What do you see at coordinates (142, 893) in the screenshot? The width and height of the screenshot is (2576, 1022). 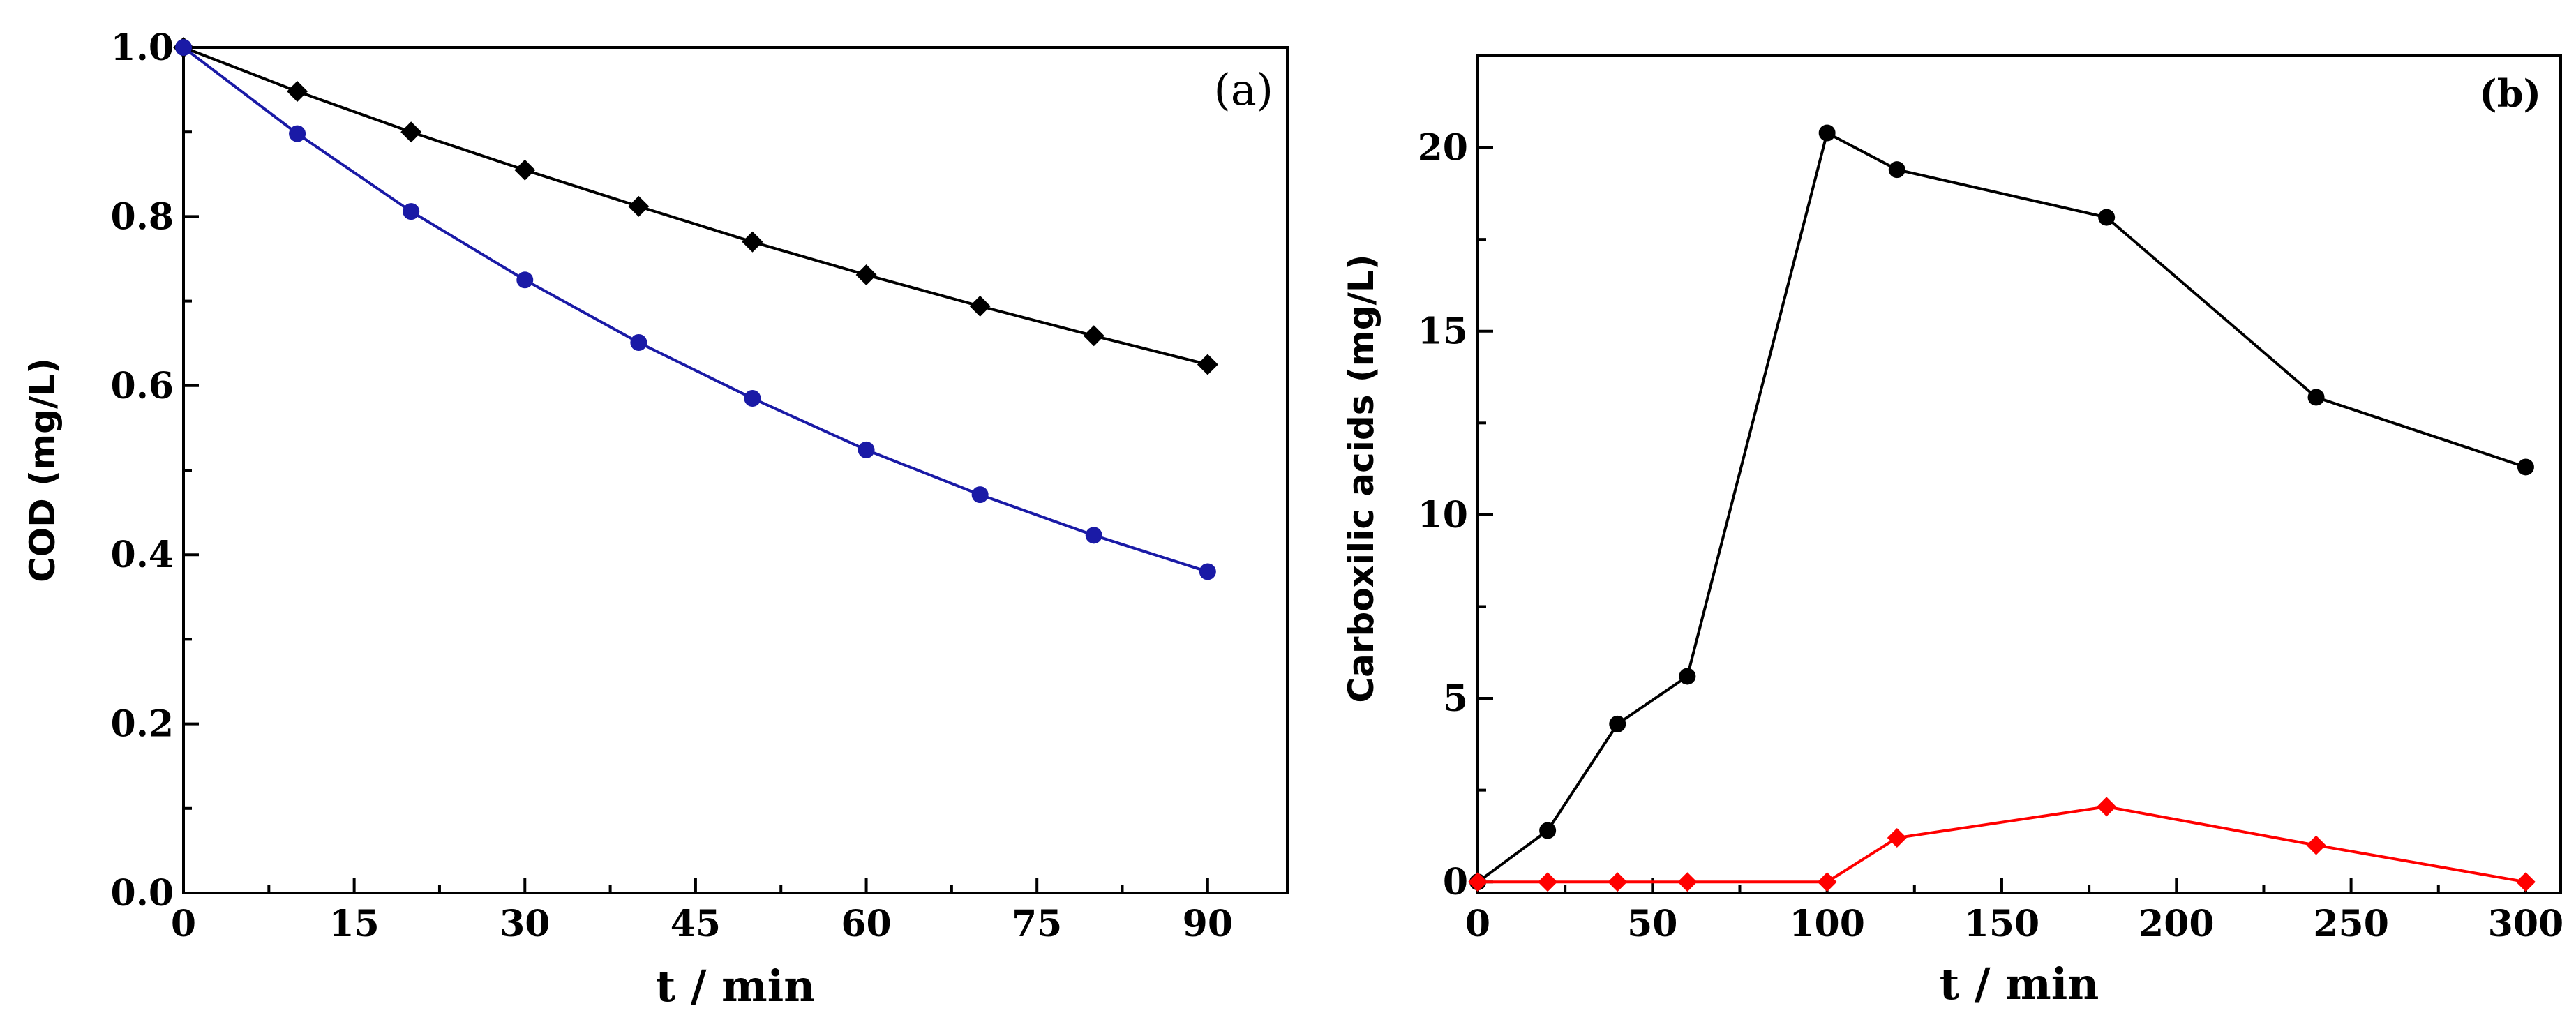 I see `y-tick-label: 0.0` at bounding box center [142, 893].